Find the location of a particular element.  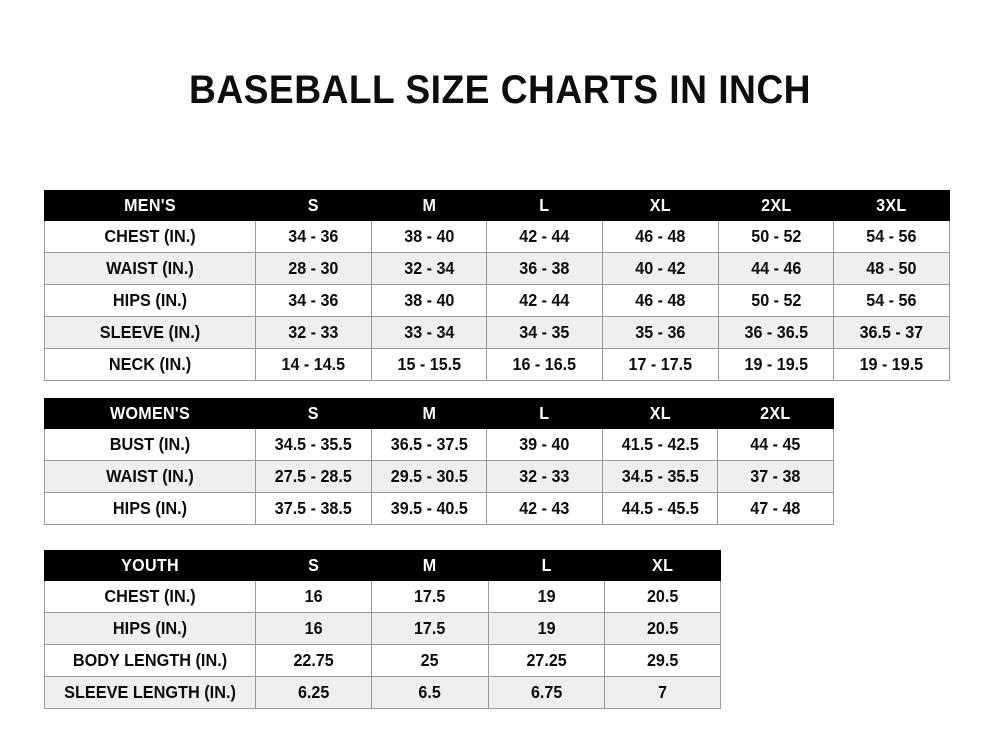

measurement-value: 19 - 19.5 is located at coordinates (776, 363).